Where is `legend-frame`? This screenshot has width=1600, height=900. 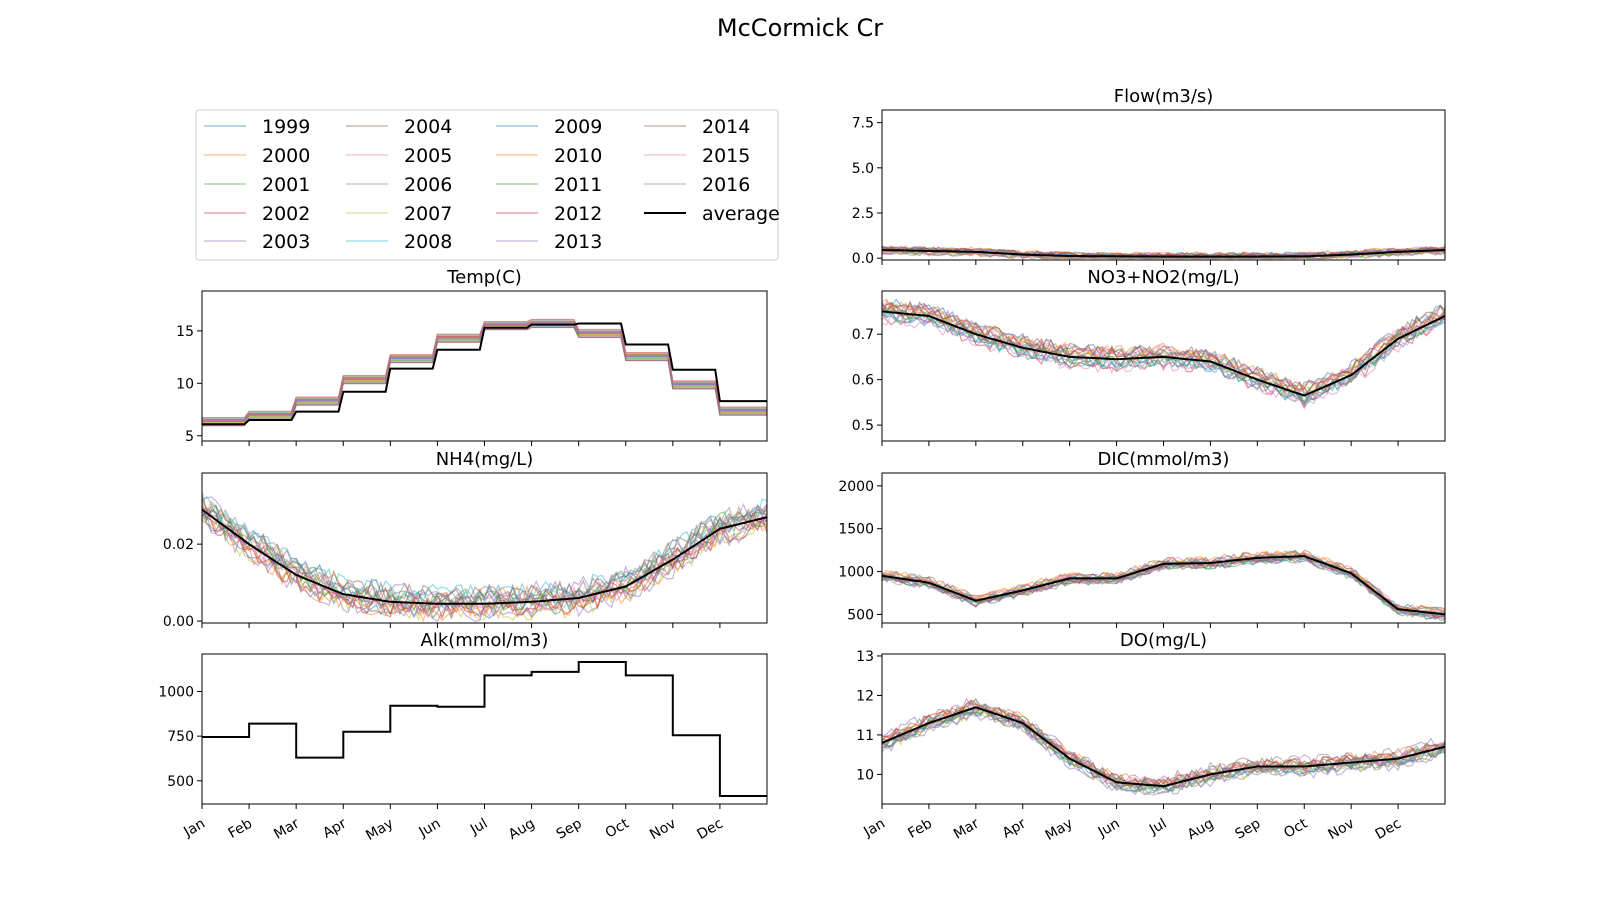 legend-frame is located at coordinates (487, 185).